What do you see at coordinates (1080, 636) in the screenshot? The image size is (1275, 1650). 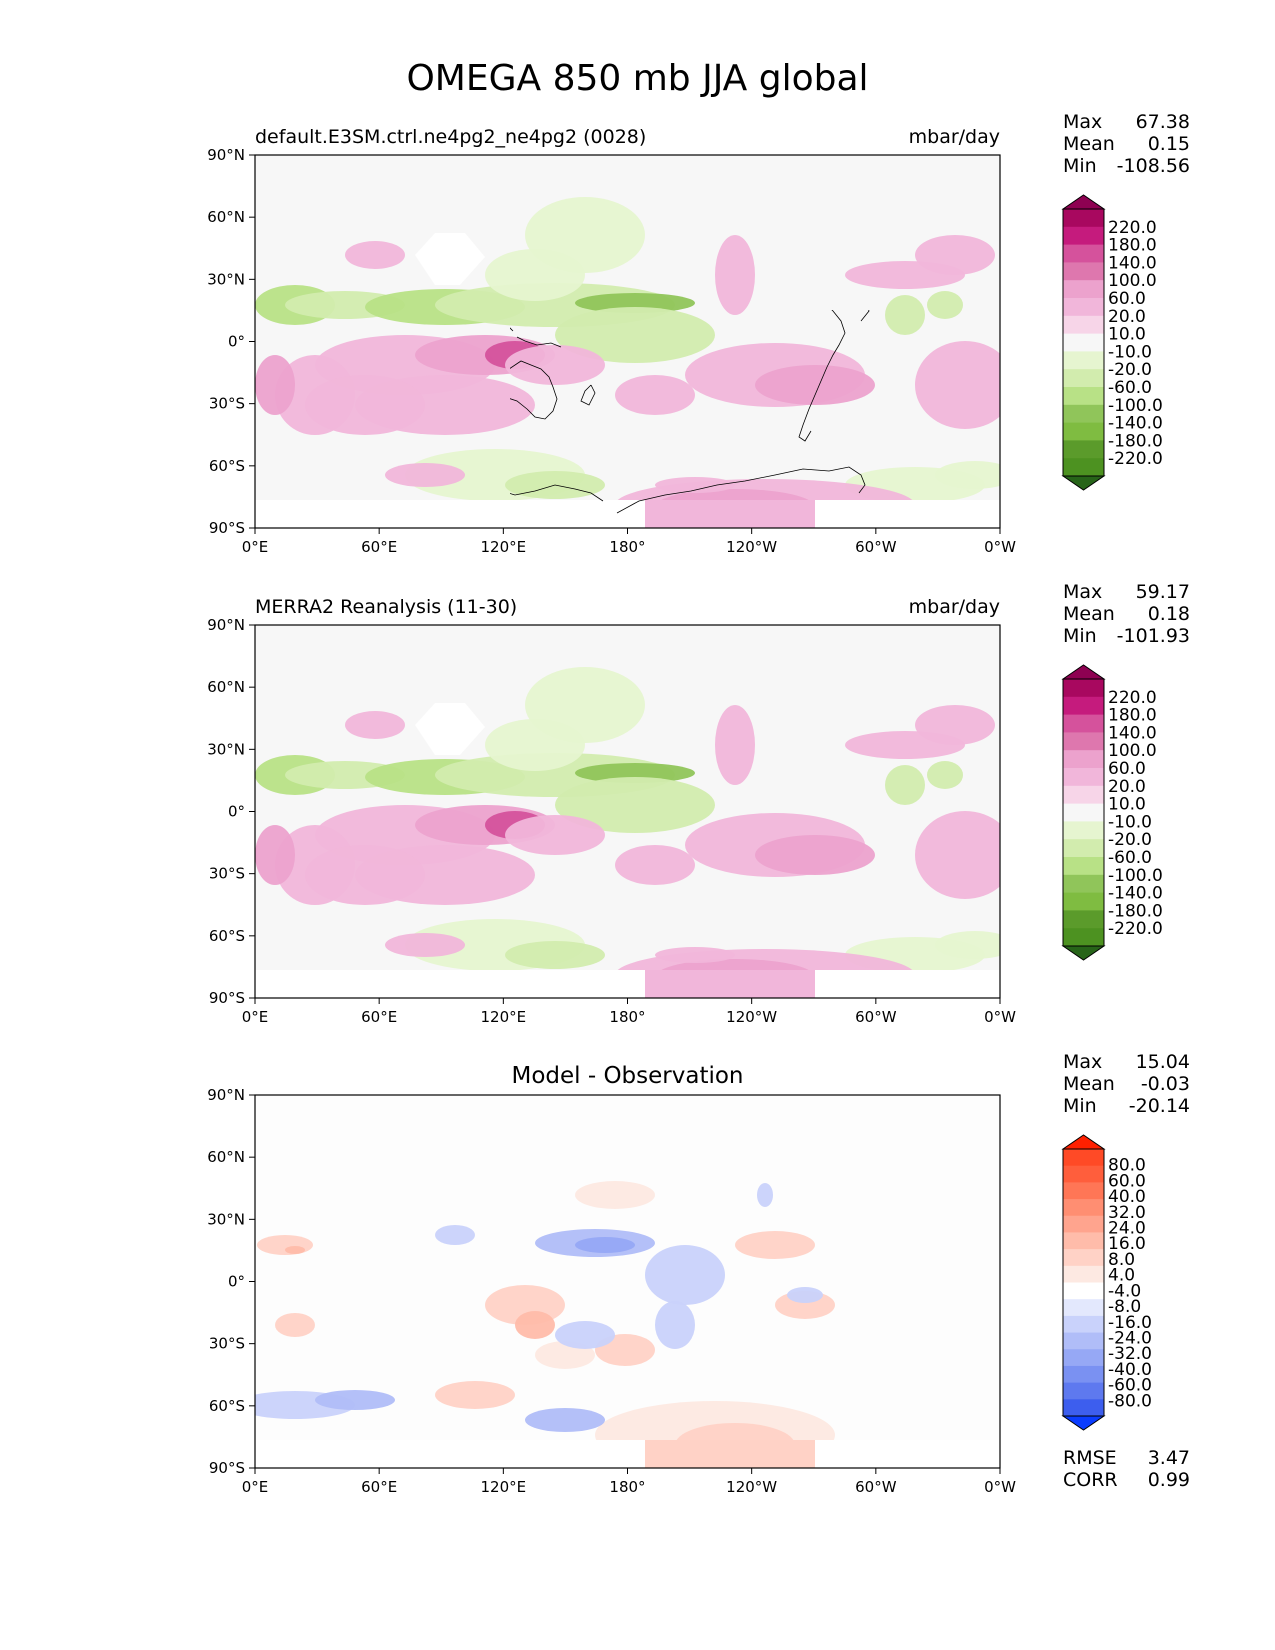 I see `stat-label-min: Min` at bounding box center [1080, 636].